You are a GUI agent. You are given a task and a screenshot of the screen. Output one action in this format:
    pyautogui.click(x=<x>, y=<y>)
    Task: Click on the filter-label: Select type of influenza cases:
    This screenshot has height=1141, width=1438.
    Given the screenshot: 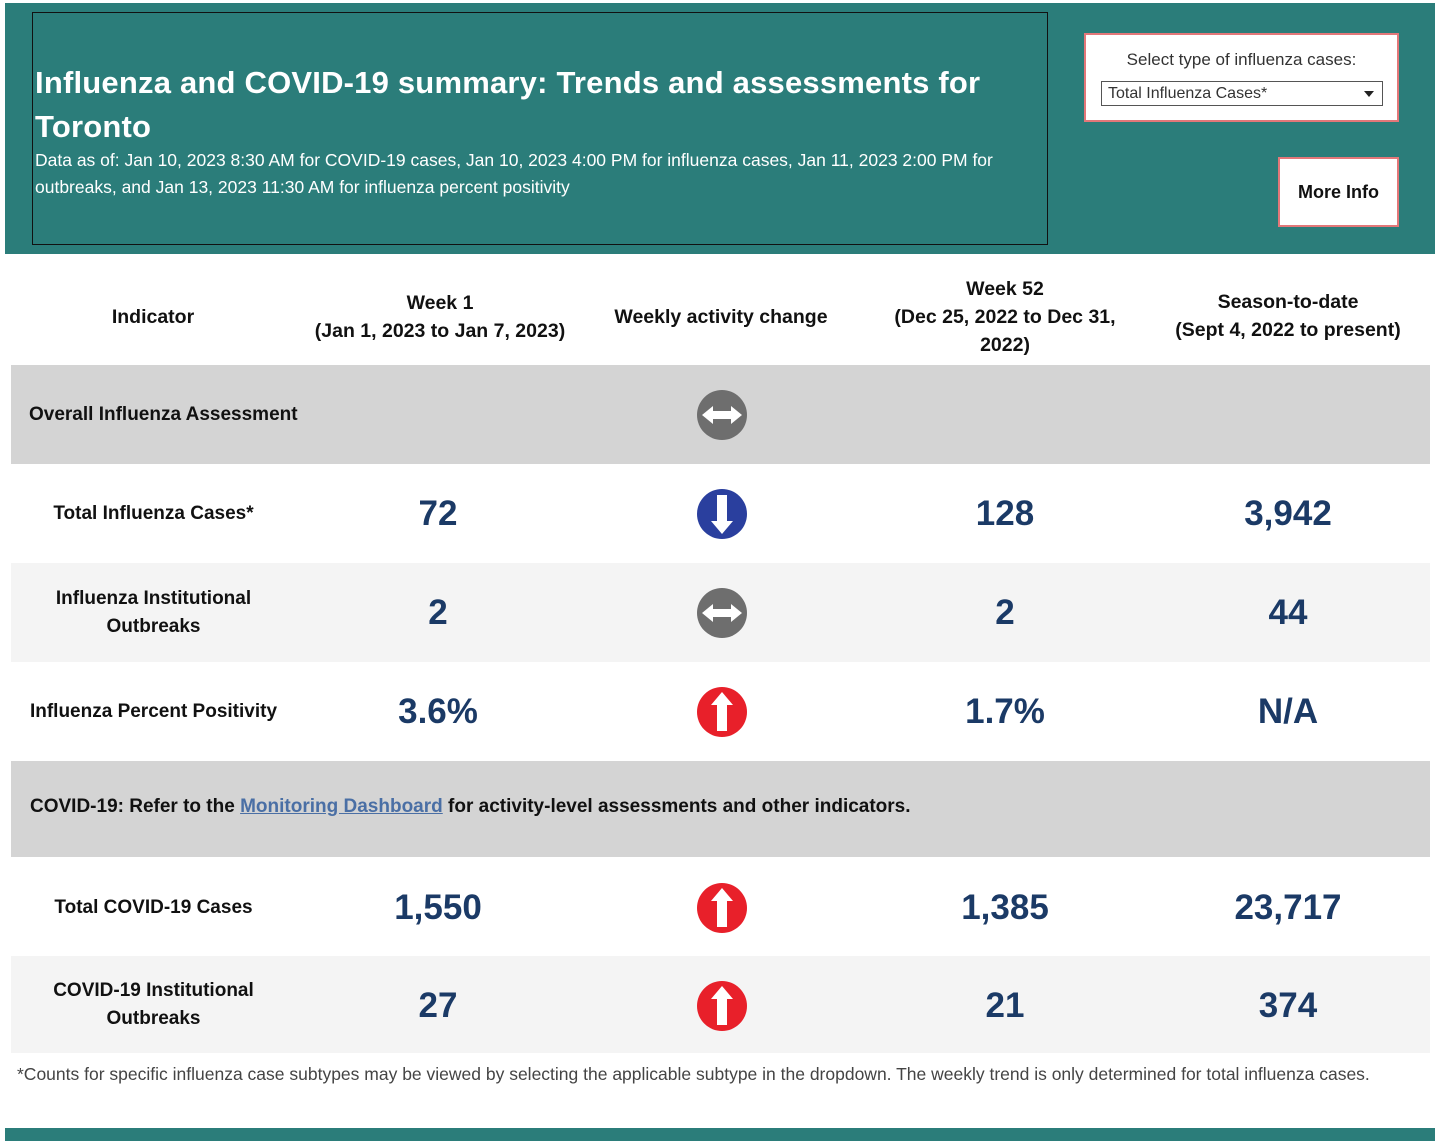 What is the action you would take?
    pyautogui.click(x=1241, y=59)
    